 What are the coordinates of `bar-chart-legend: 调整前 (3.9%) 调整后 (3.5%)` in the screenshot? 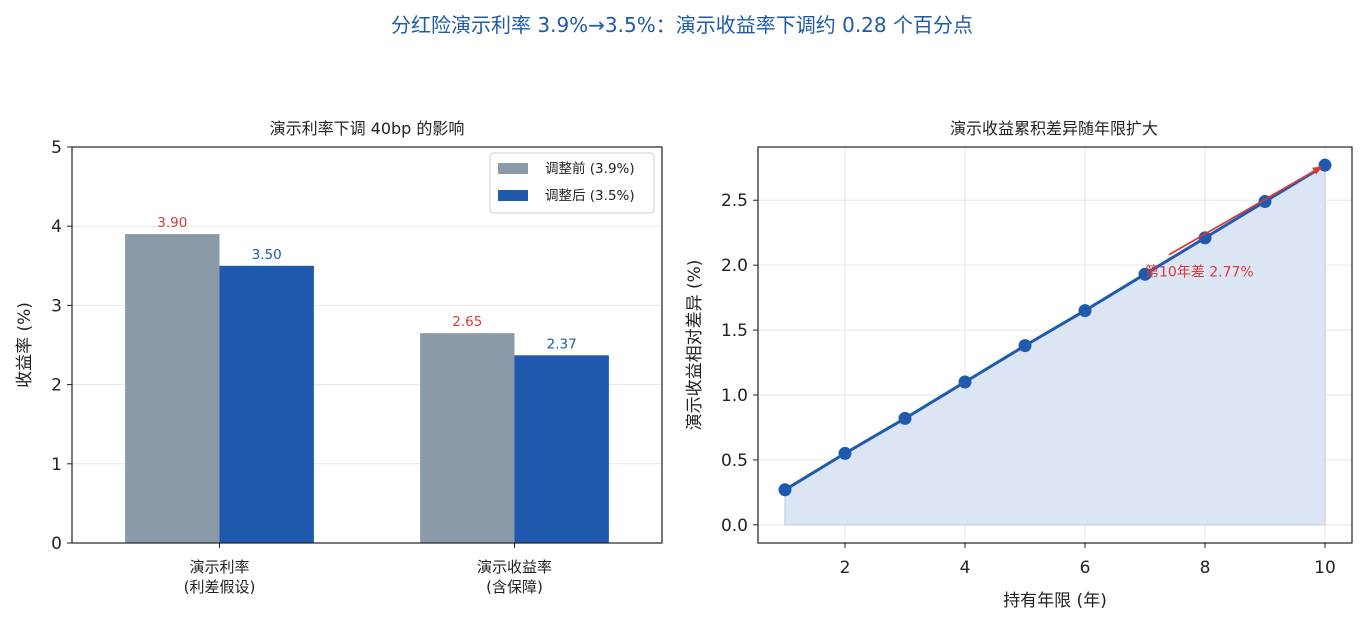 It's located at (572, 183).